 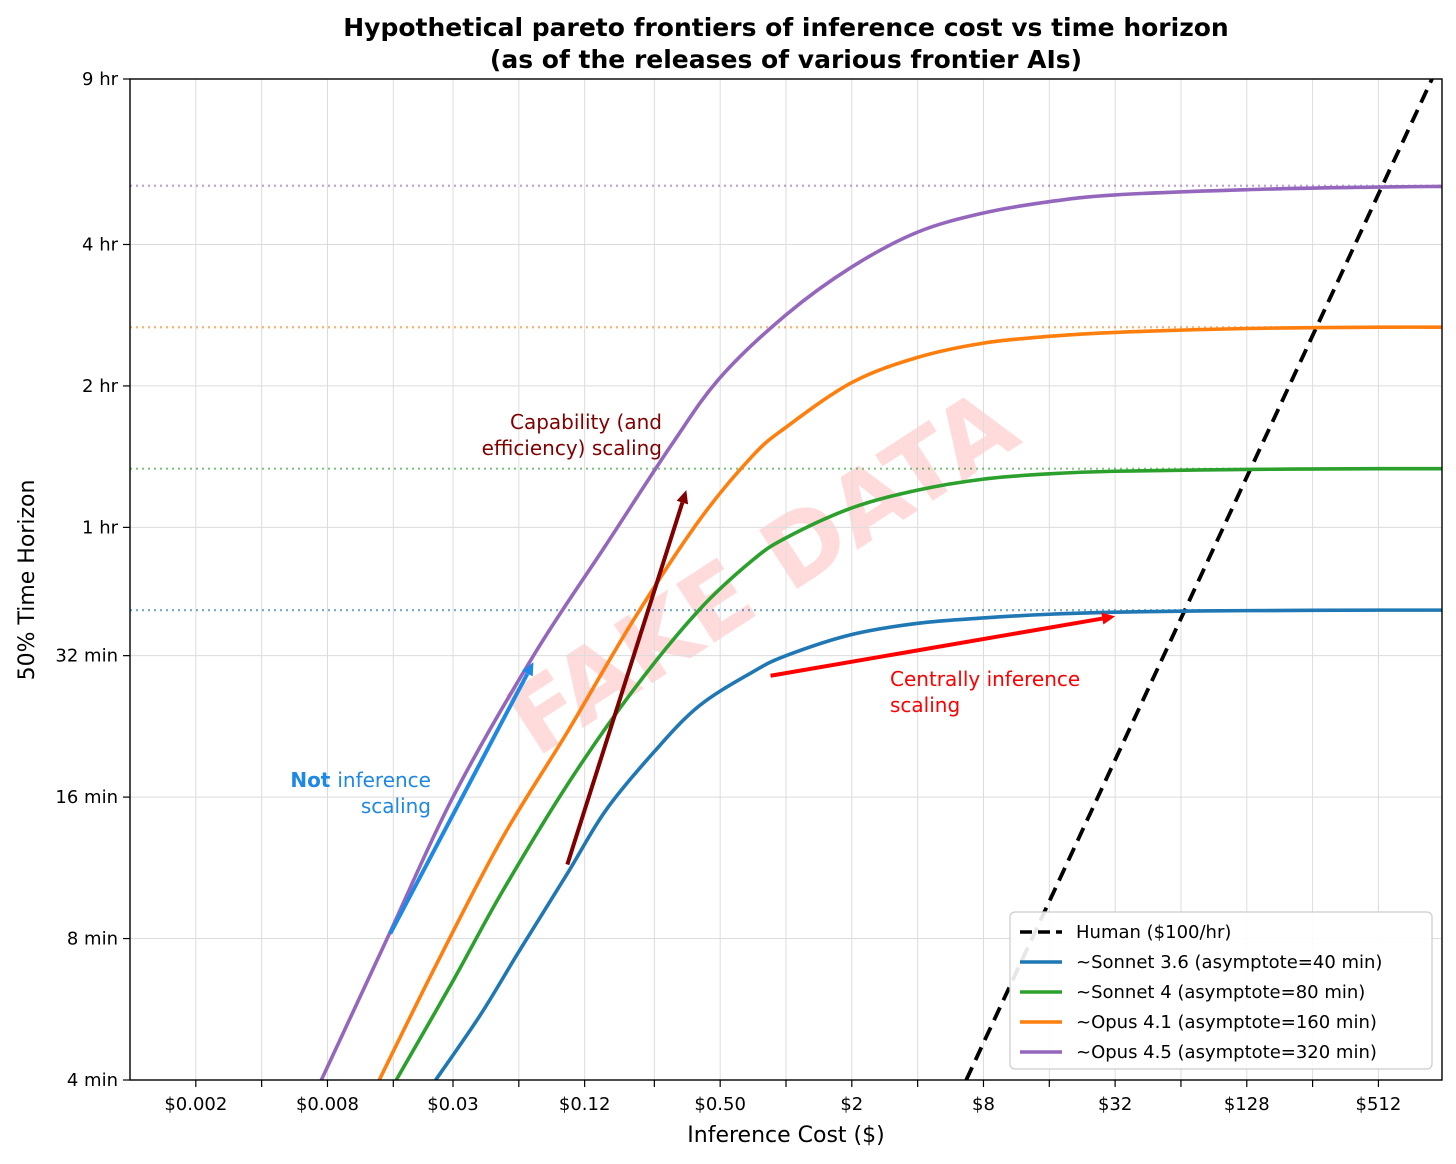 What do you see at coordinates (983, 1104) in the screenshot?
I see `x-tick-label: $8` at bounding box center [983, 1104].